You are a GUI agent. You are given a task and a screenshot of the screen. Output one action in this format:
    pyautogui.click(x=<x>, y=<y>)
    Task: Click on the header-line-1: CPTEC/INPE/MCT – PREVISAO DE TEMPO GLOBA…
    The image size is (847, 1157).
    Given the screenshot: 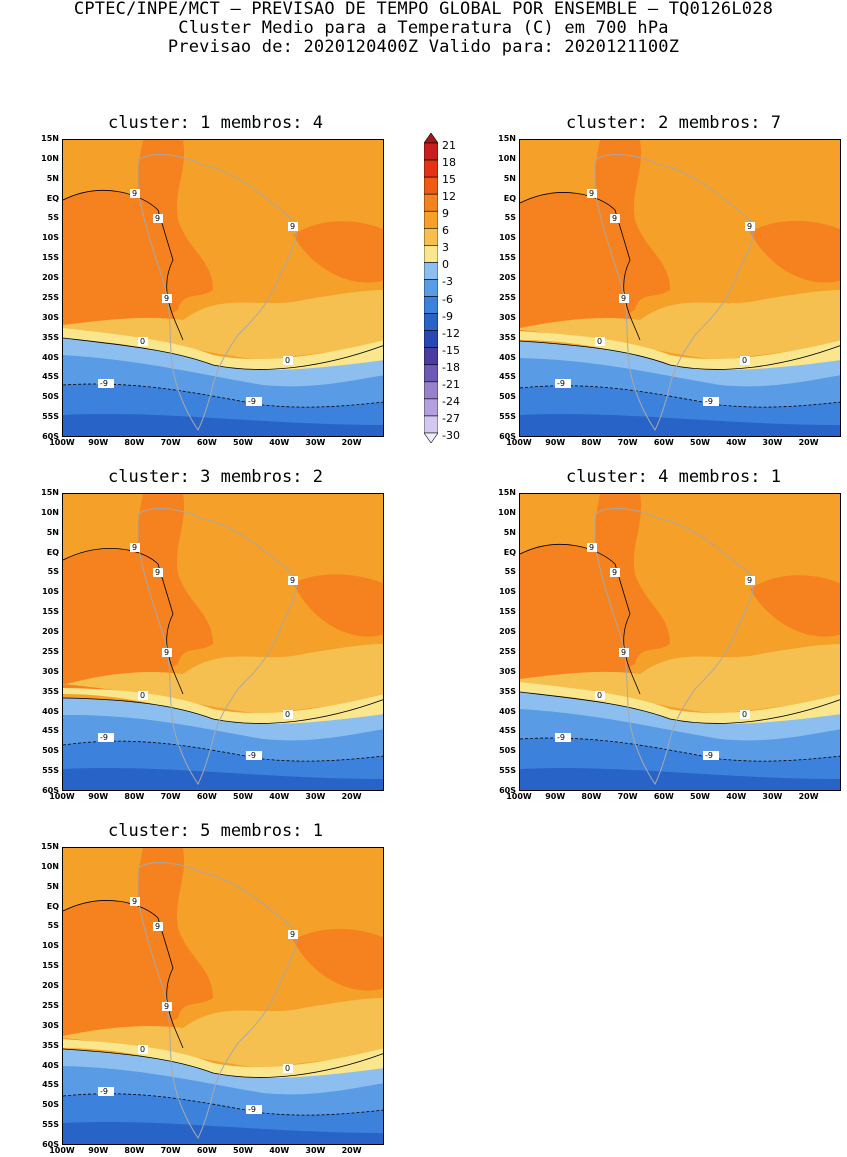 What is the action you would take?
    pyautogui.click(x=423, y=9)
    